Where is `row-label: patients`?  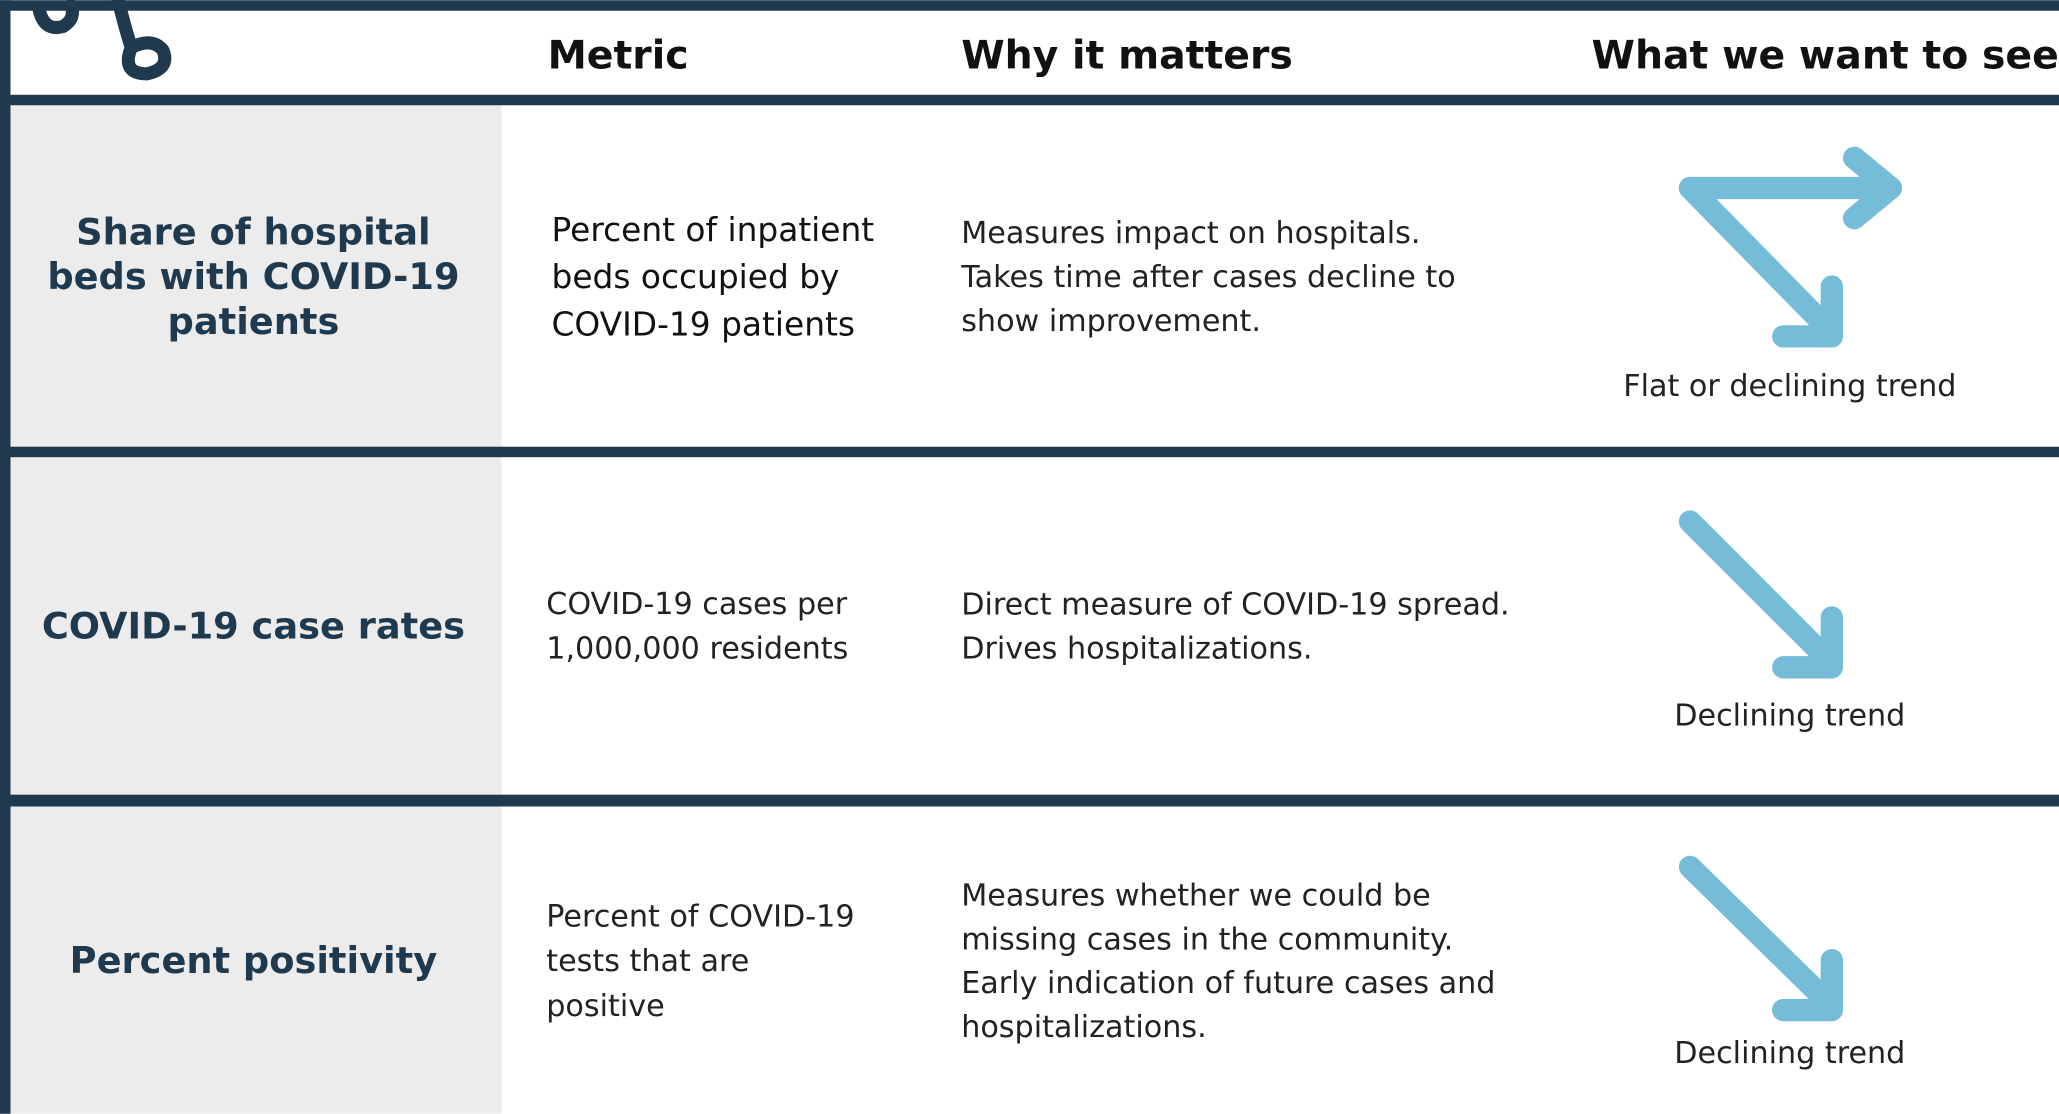 row-label: patients is located at coordinates (254, 321).